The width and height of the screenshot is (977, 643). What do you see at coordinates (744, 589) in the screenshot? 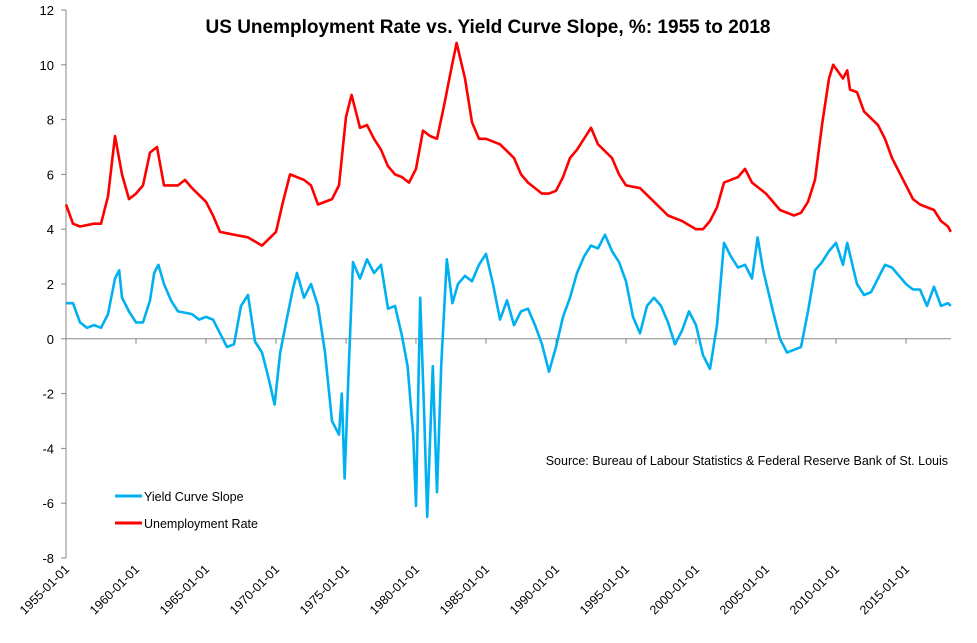
I see `x-tick-label: 2005-01-01` at bounding box center [744, 589].